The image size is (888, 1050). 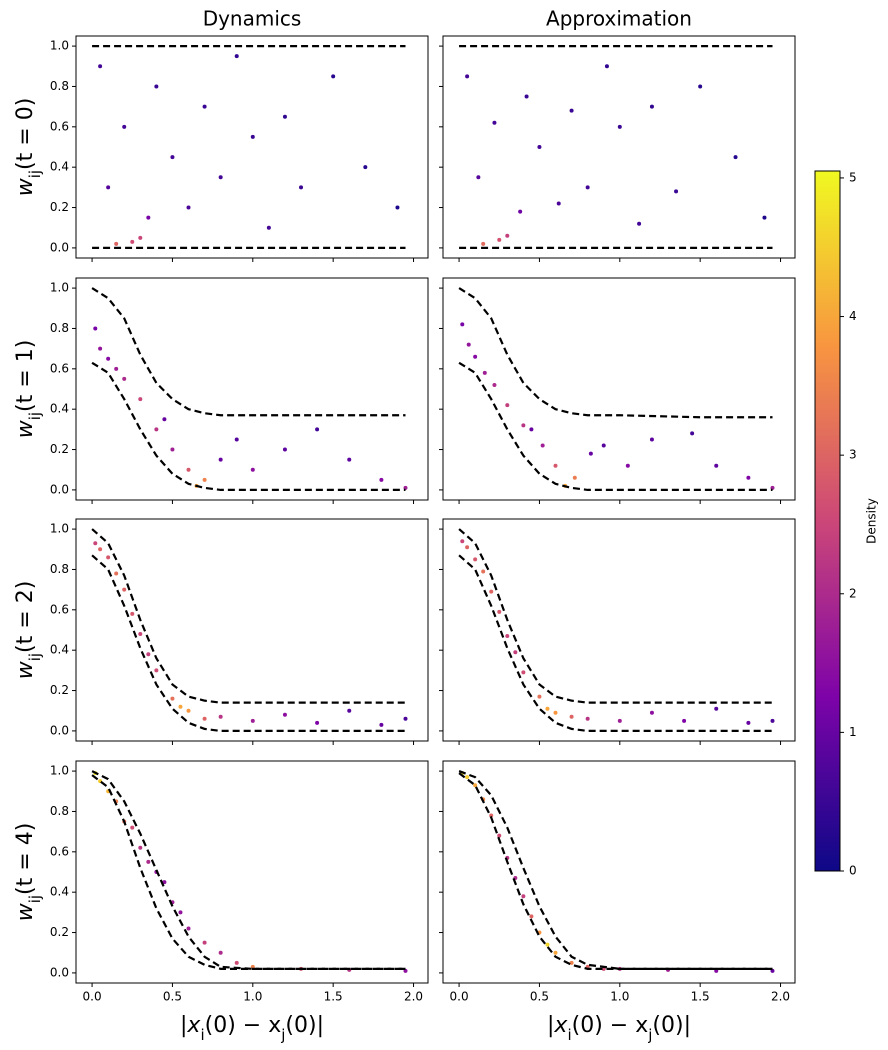 What do you see at coordinates (413, 997) in the screenshot?
I see `x-tick-label: 2.0` at bounding box center [413, 997].